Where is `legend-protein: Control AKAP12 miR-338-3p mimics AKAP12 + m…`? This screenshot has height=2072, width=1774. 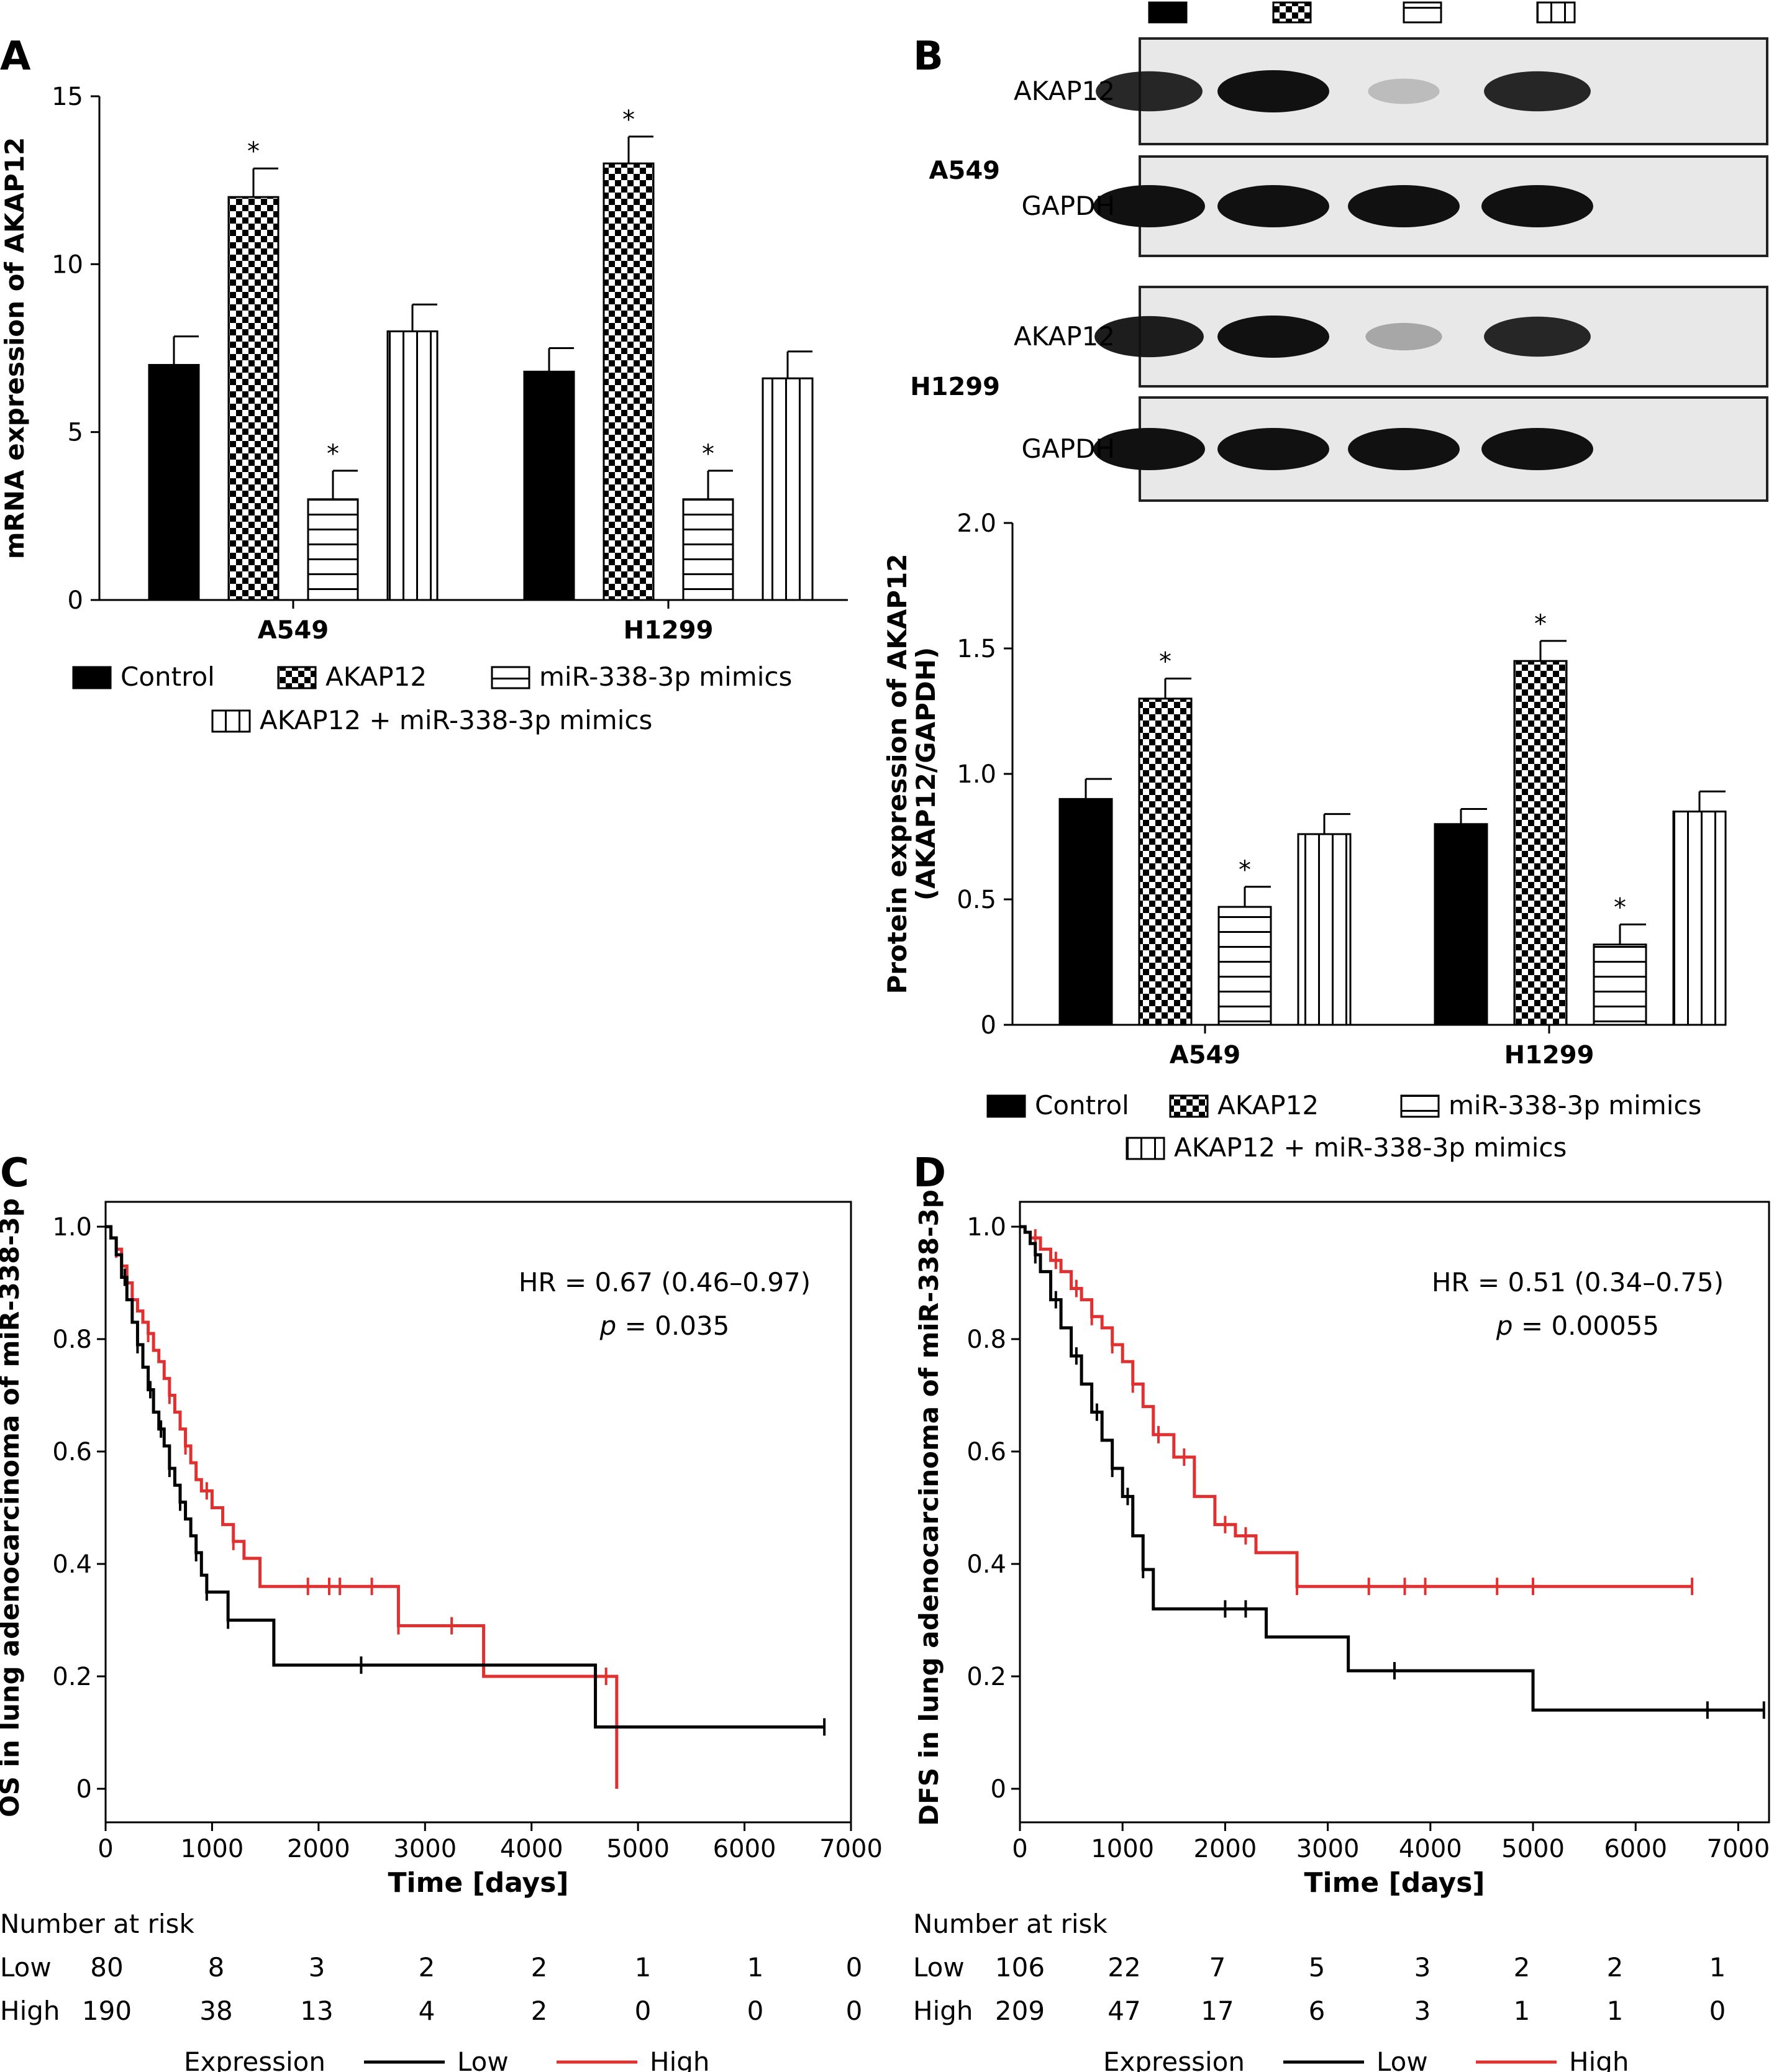
legend-protein: Control AKAP12 miR-338-3p mimics AKAP12 + m… is located at coordinates (1344, 1126).